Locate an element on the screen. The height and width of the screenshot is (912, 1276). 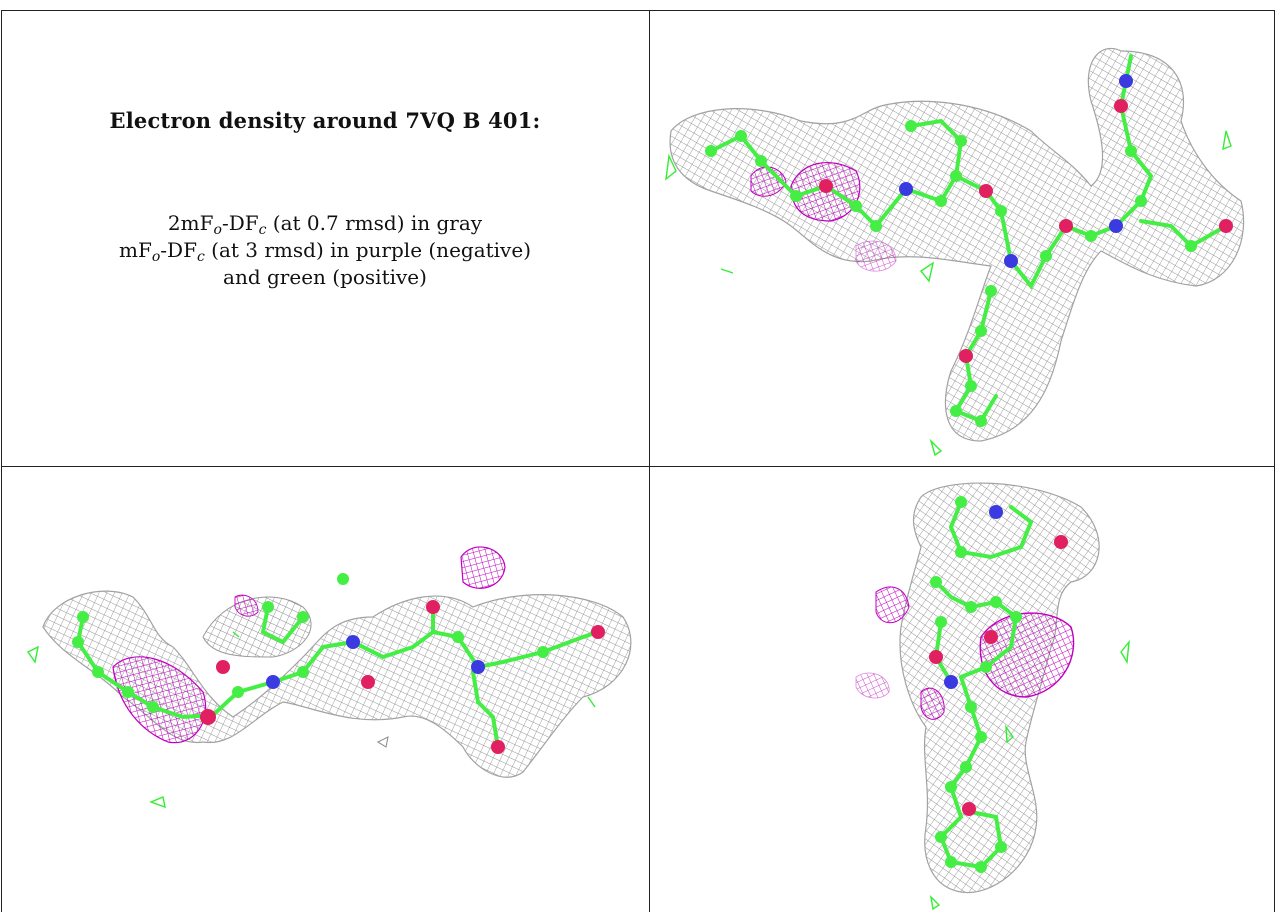
legend-text: (at 0.7 rmsd) in gray is located at coordinates (374, 223).